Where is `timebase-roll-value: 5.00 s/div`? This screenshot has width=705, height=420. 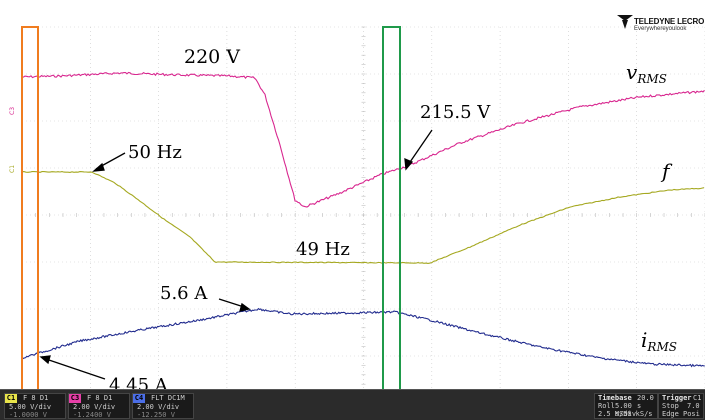 timebase-roll-value: 5.00 s/div is located at coordinates (626, 410).